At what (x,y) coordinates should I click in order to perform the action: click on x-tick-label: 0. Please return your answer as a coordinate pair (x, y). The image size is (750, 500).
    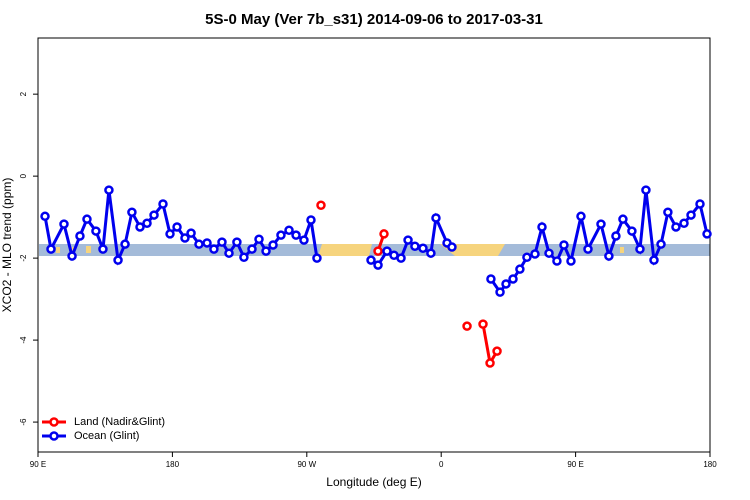
    Looking at the image, I should click on (441, 464).